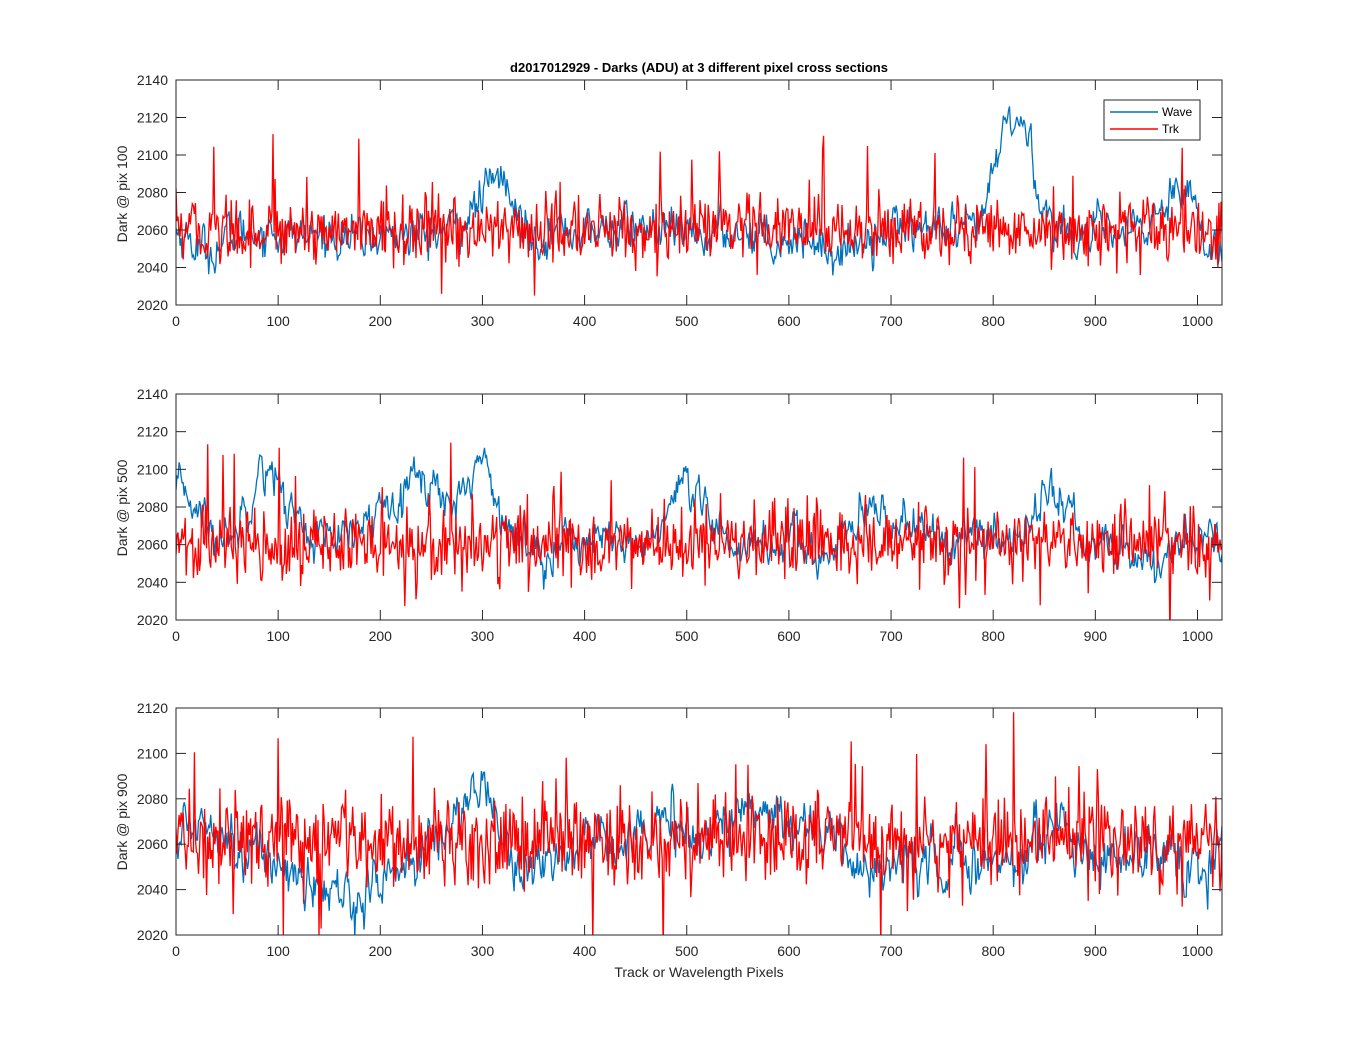 Image resolution: width=1350 pixels, height=1050 pixels. Describe the element at coordinates (122, 507) in the screenshot. I see `y-axis-label: Dark @ pix 500` at that location.